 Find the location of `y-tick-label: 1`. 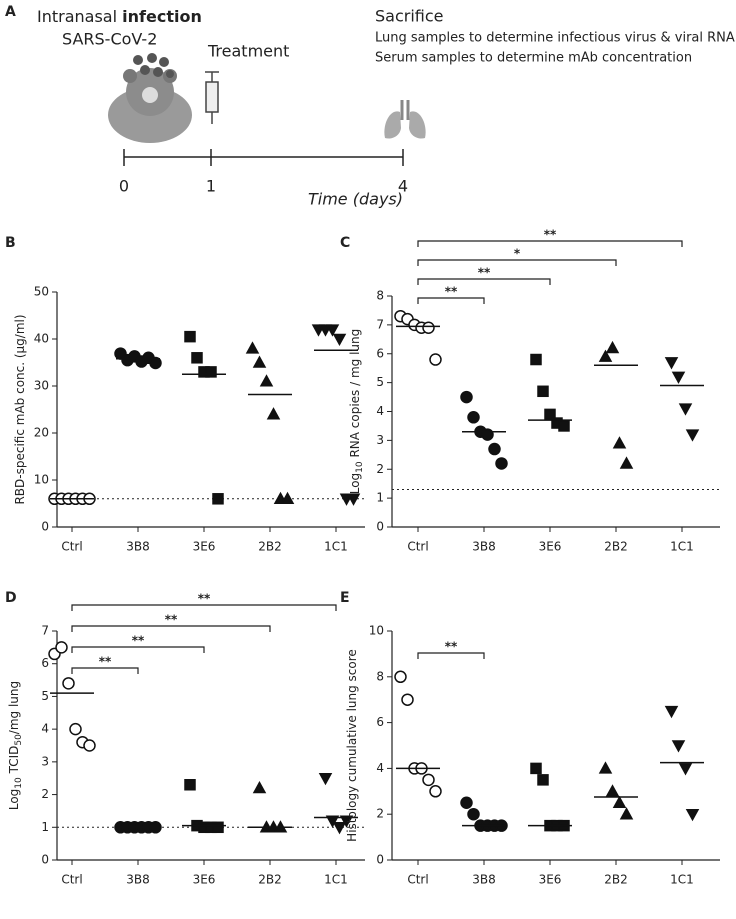

y-tick-label: 1 is located at coordinates (45, 827).